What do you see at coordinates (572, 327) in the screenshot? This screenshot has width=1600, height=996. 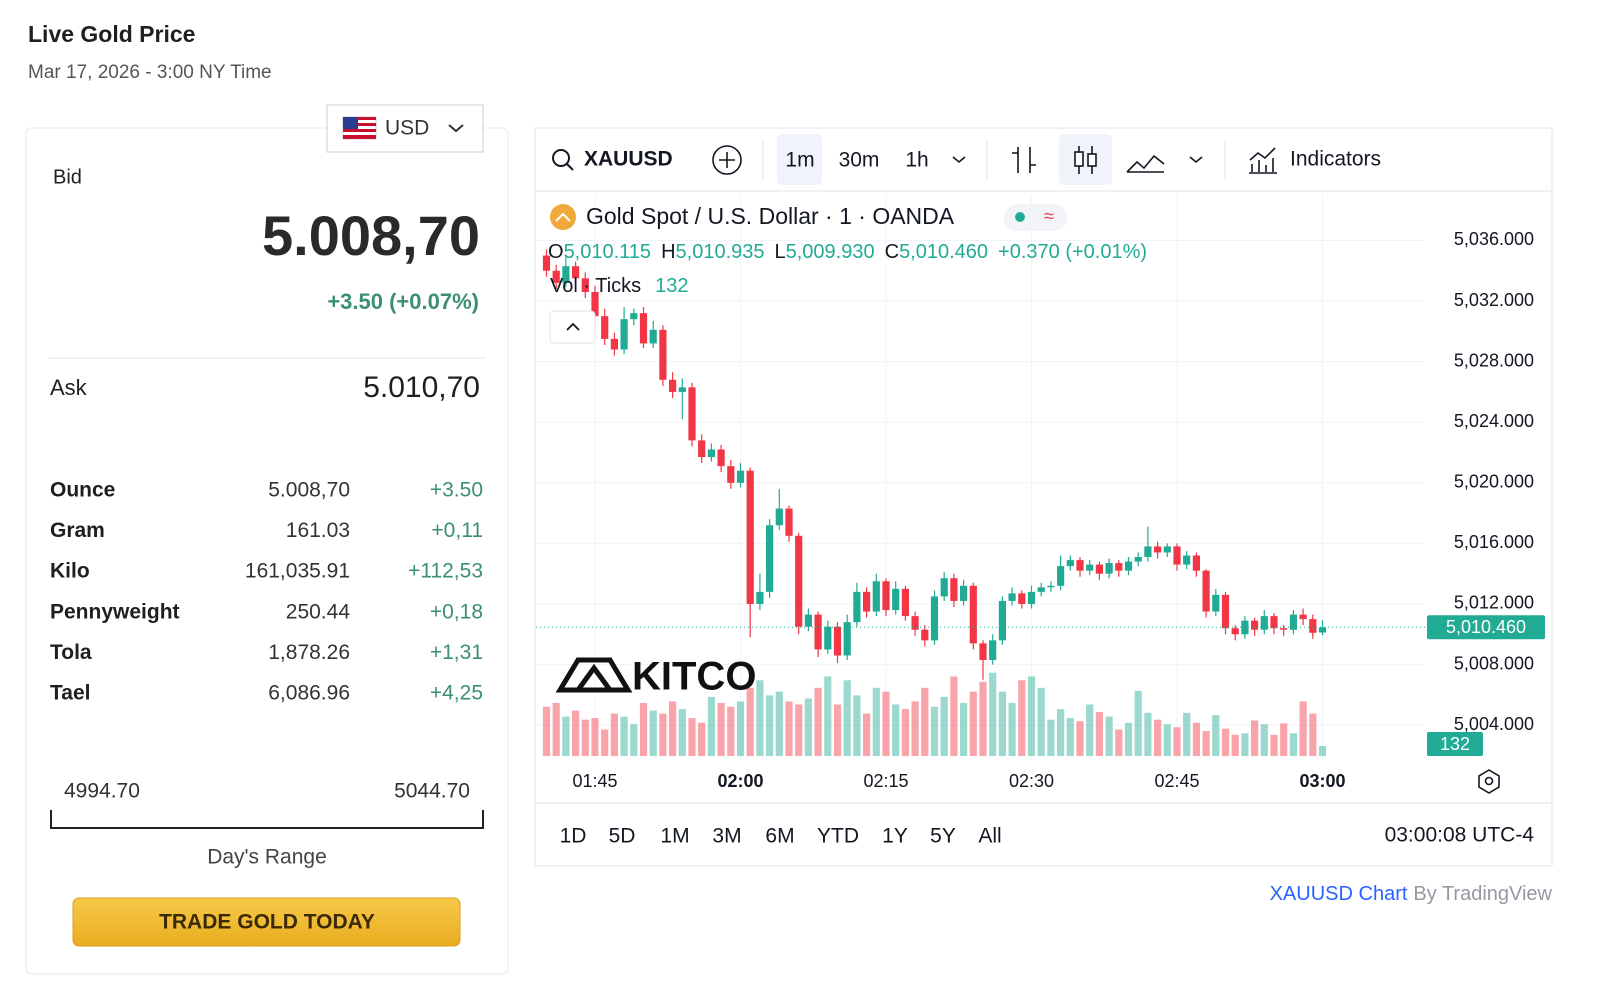 I see `collapse-button` at bounding box center [572, 327].